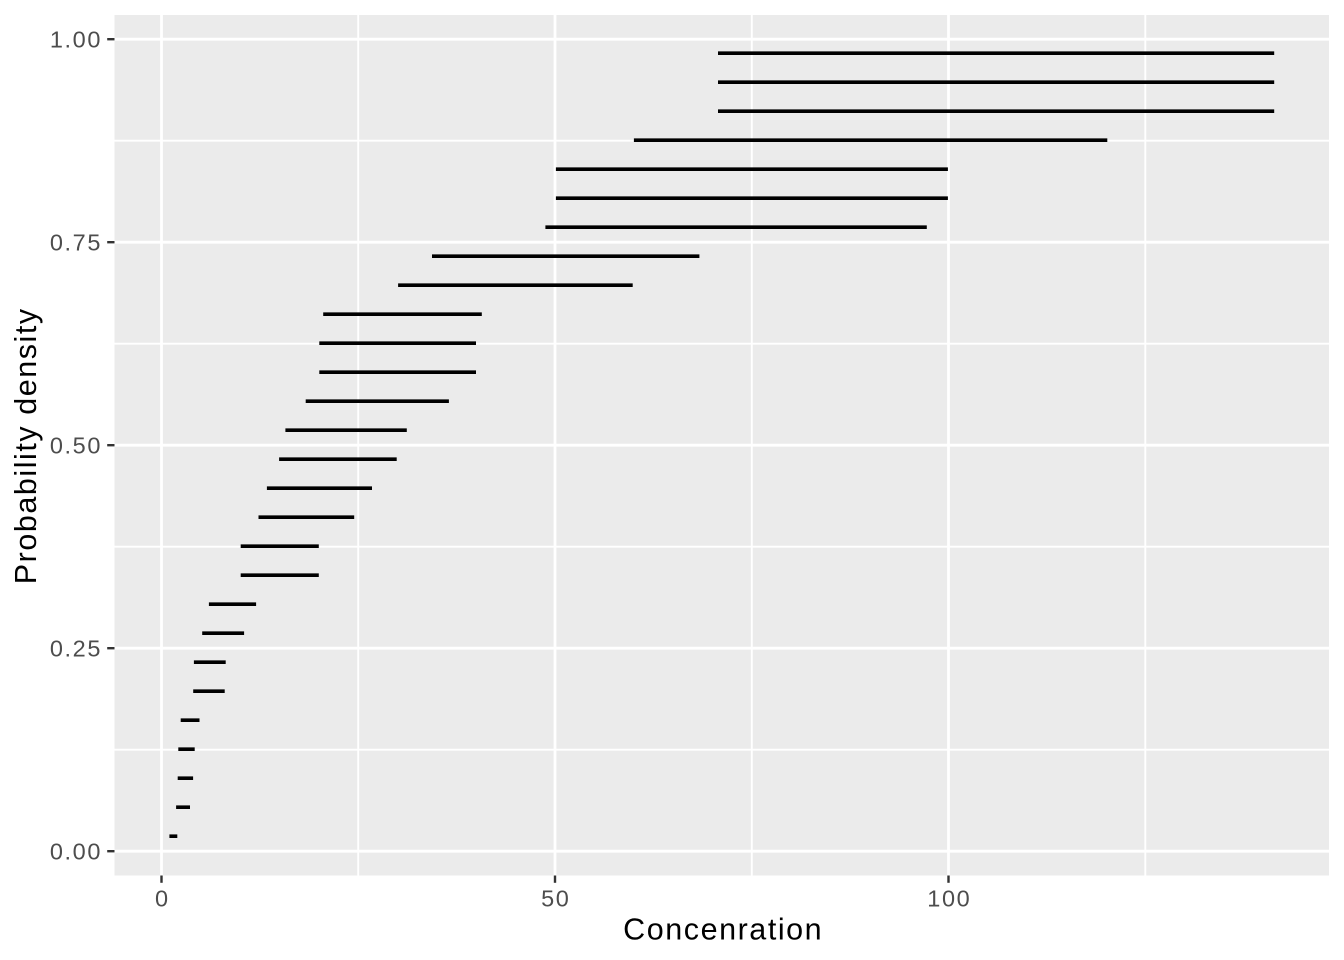  Describe the element at coordinates (162, 899) in the screenshot. I see `svg-text: 0` at that location.